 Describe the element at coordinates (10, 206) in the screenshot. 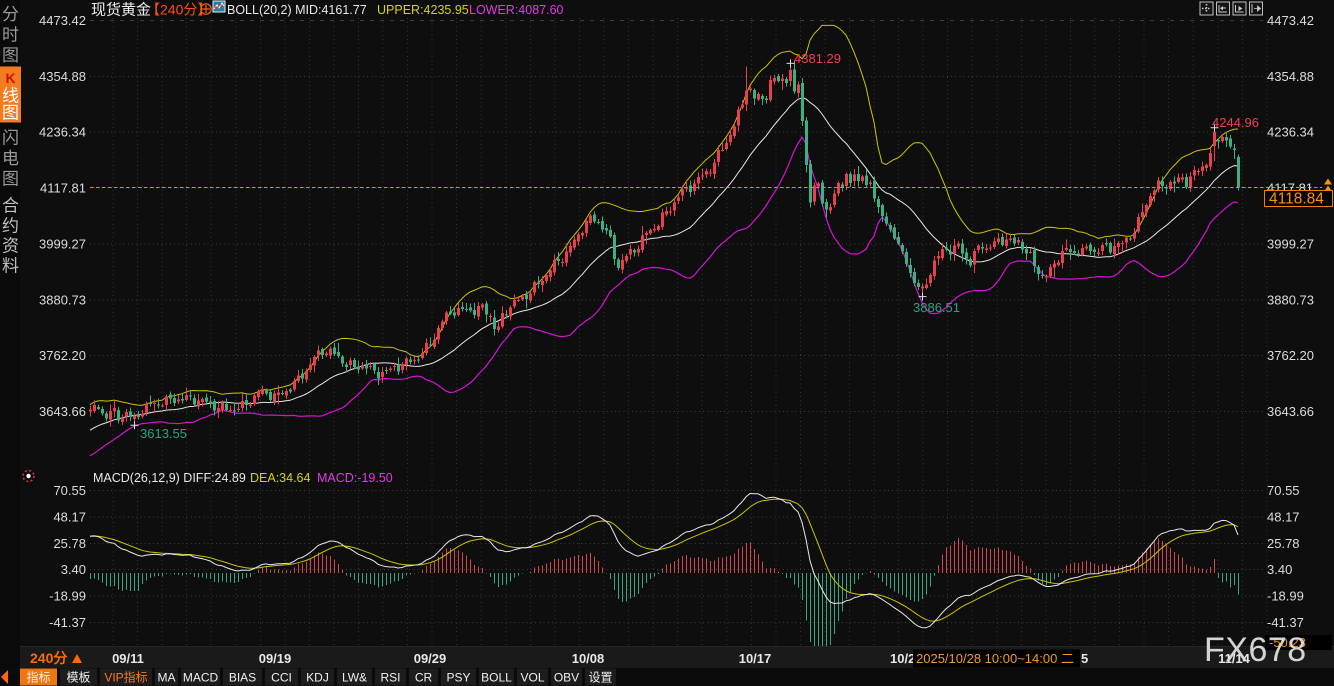

I see `svg-text: 合` at that location.